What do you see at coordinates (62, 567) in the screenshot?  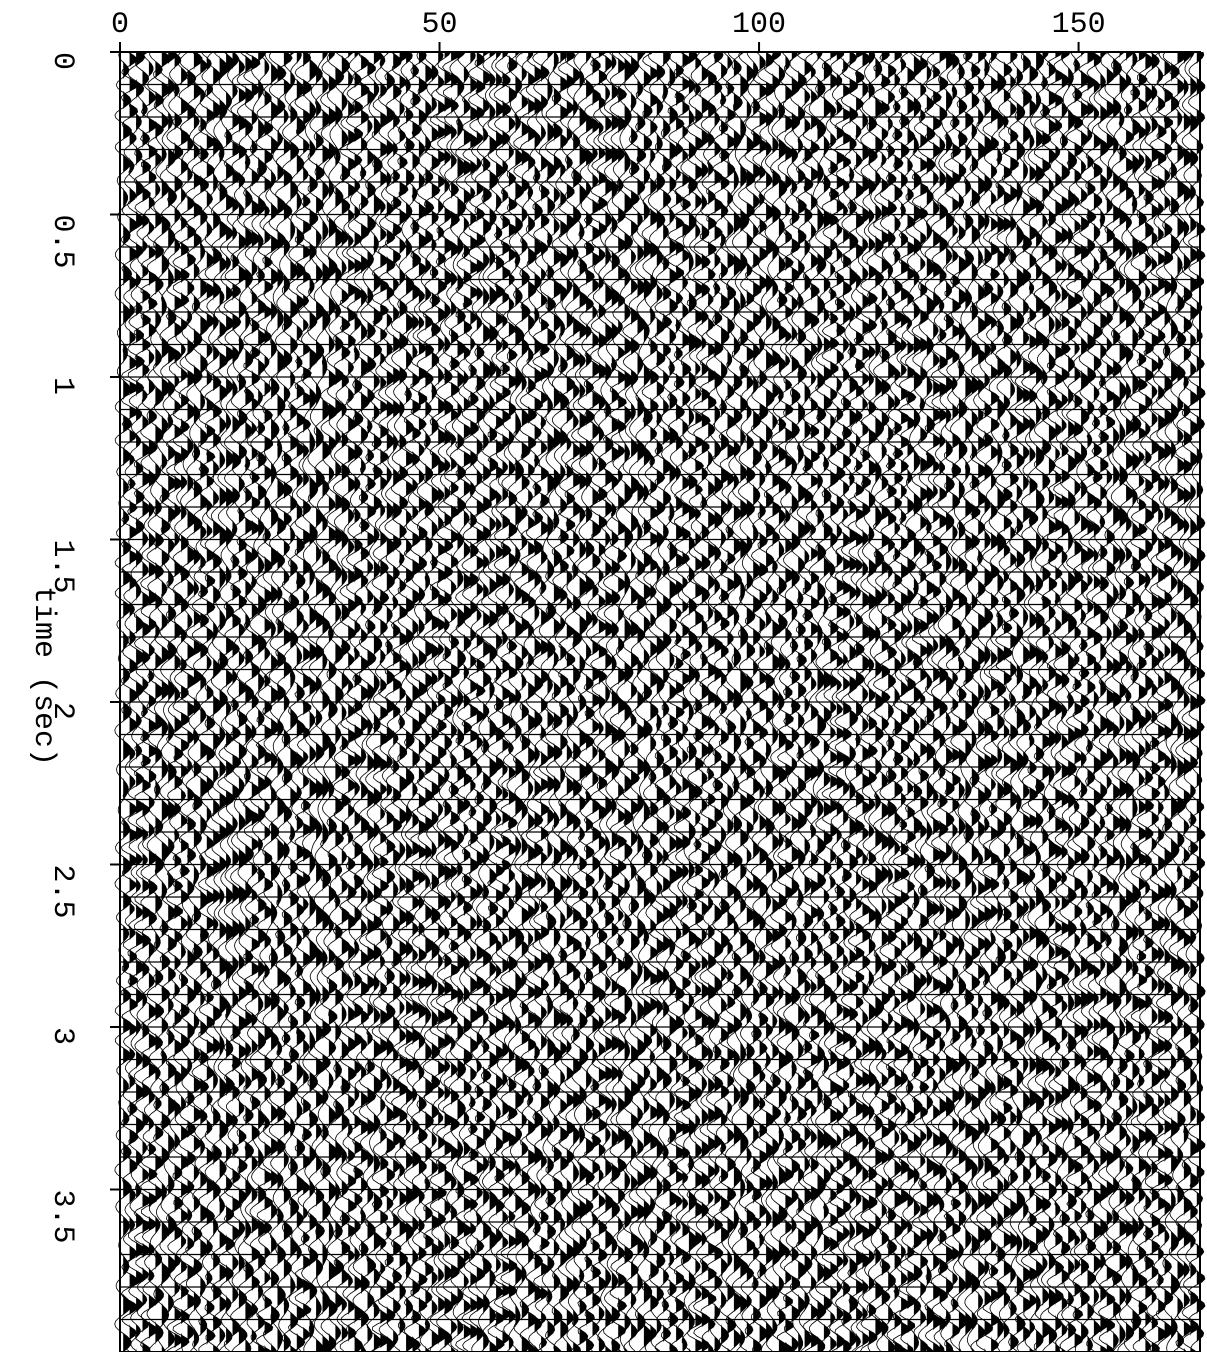 I see `y-tick-label: 1.5` at bounding box center [62, 567].